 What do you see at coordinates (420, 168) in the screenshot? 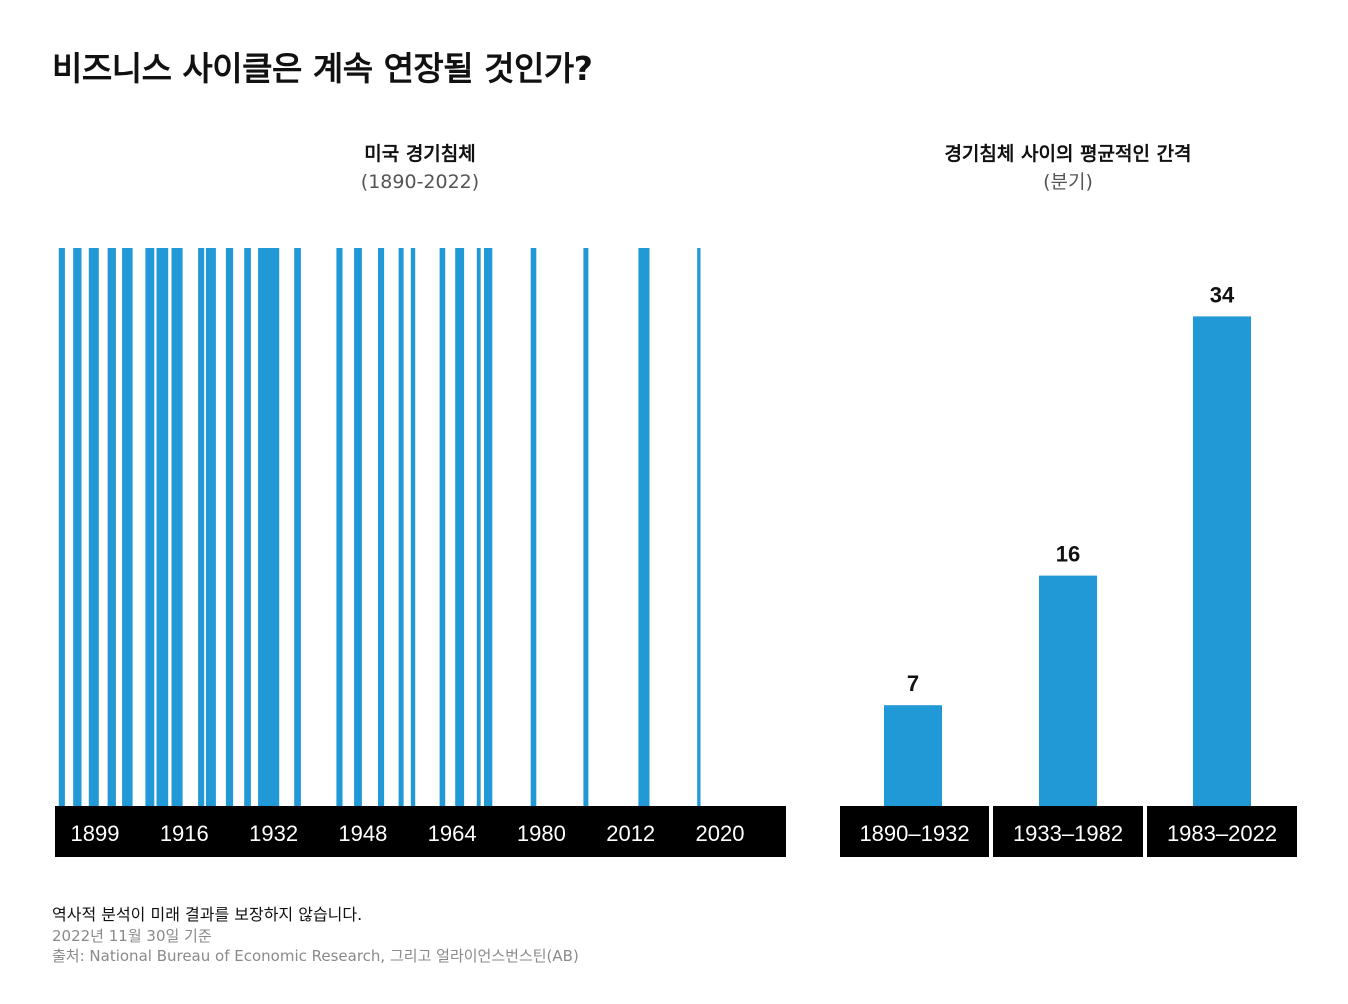
I see `recession-chart-header: 미국 경기침체 (1890-2022)` at bounding box center [420, 168].